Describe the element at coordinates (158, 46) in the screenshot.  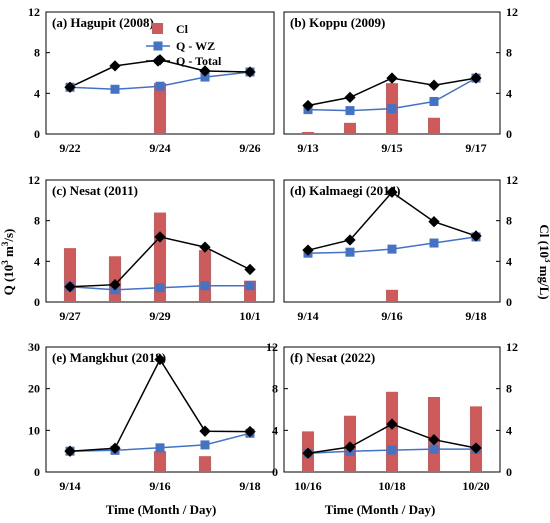
I see `legend-marker-qwz` at that location.